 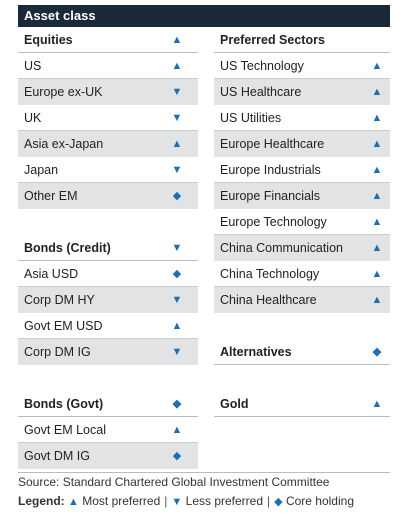 I want to click on table-row: US Technology ▲, so click(x=302, y=66).